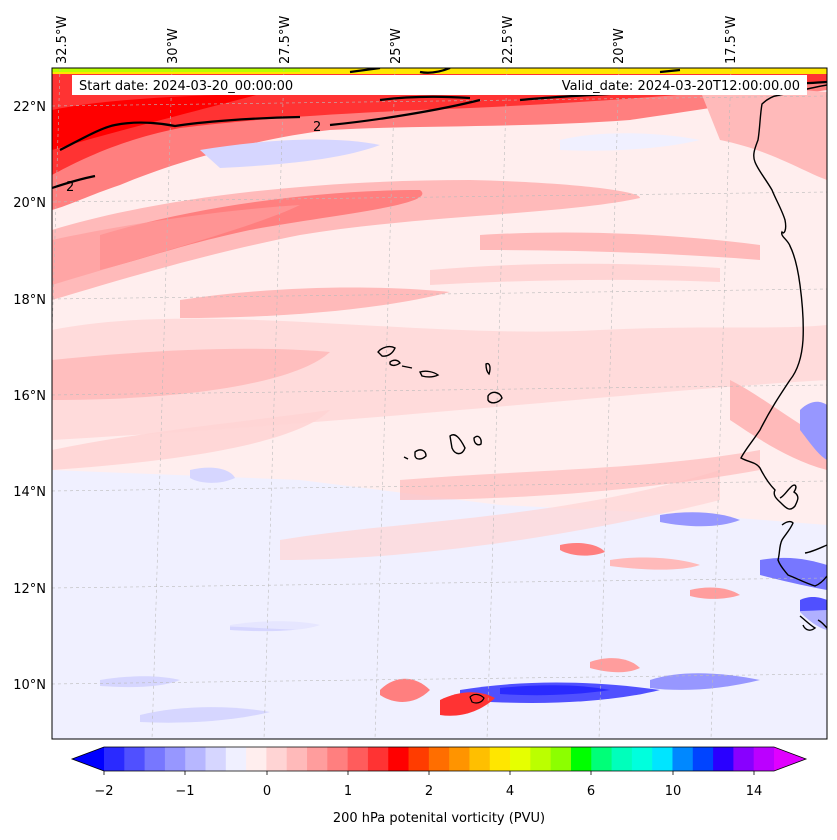 Image resolution: width=837 pixels, height=840 pixels. Describe the element at coordinates (29, 107) in the screenshot. I see `lat-label: 22°N` at that location.